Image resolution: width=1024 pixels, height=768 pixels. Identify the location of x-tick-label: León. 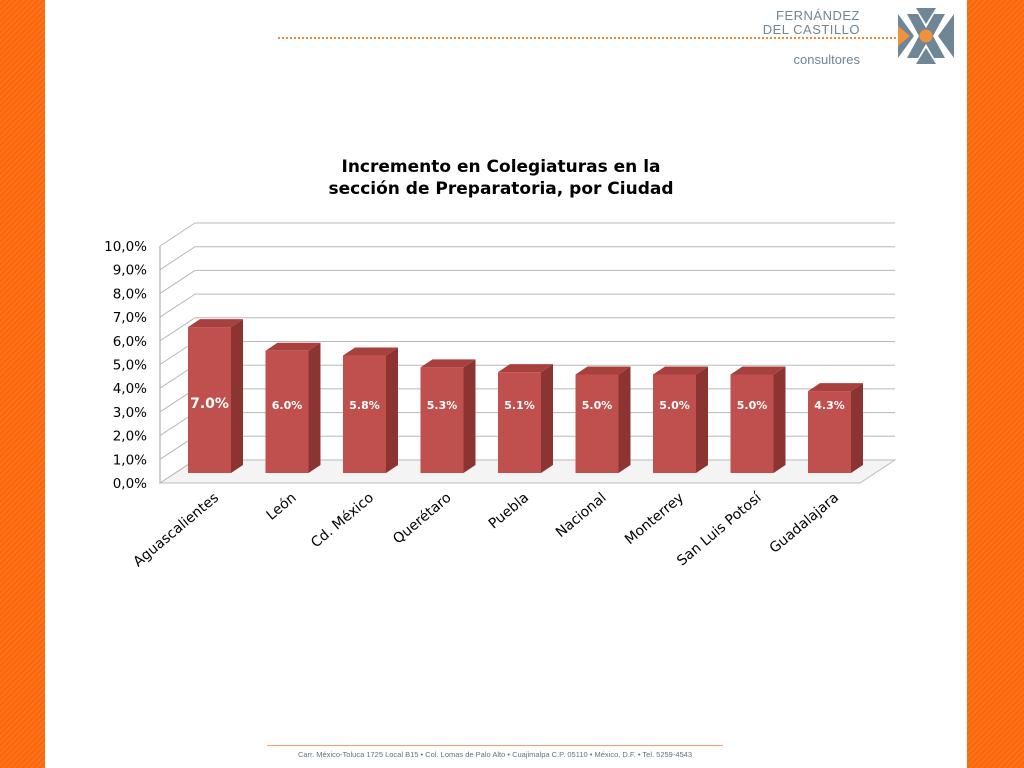
(282, 507).